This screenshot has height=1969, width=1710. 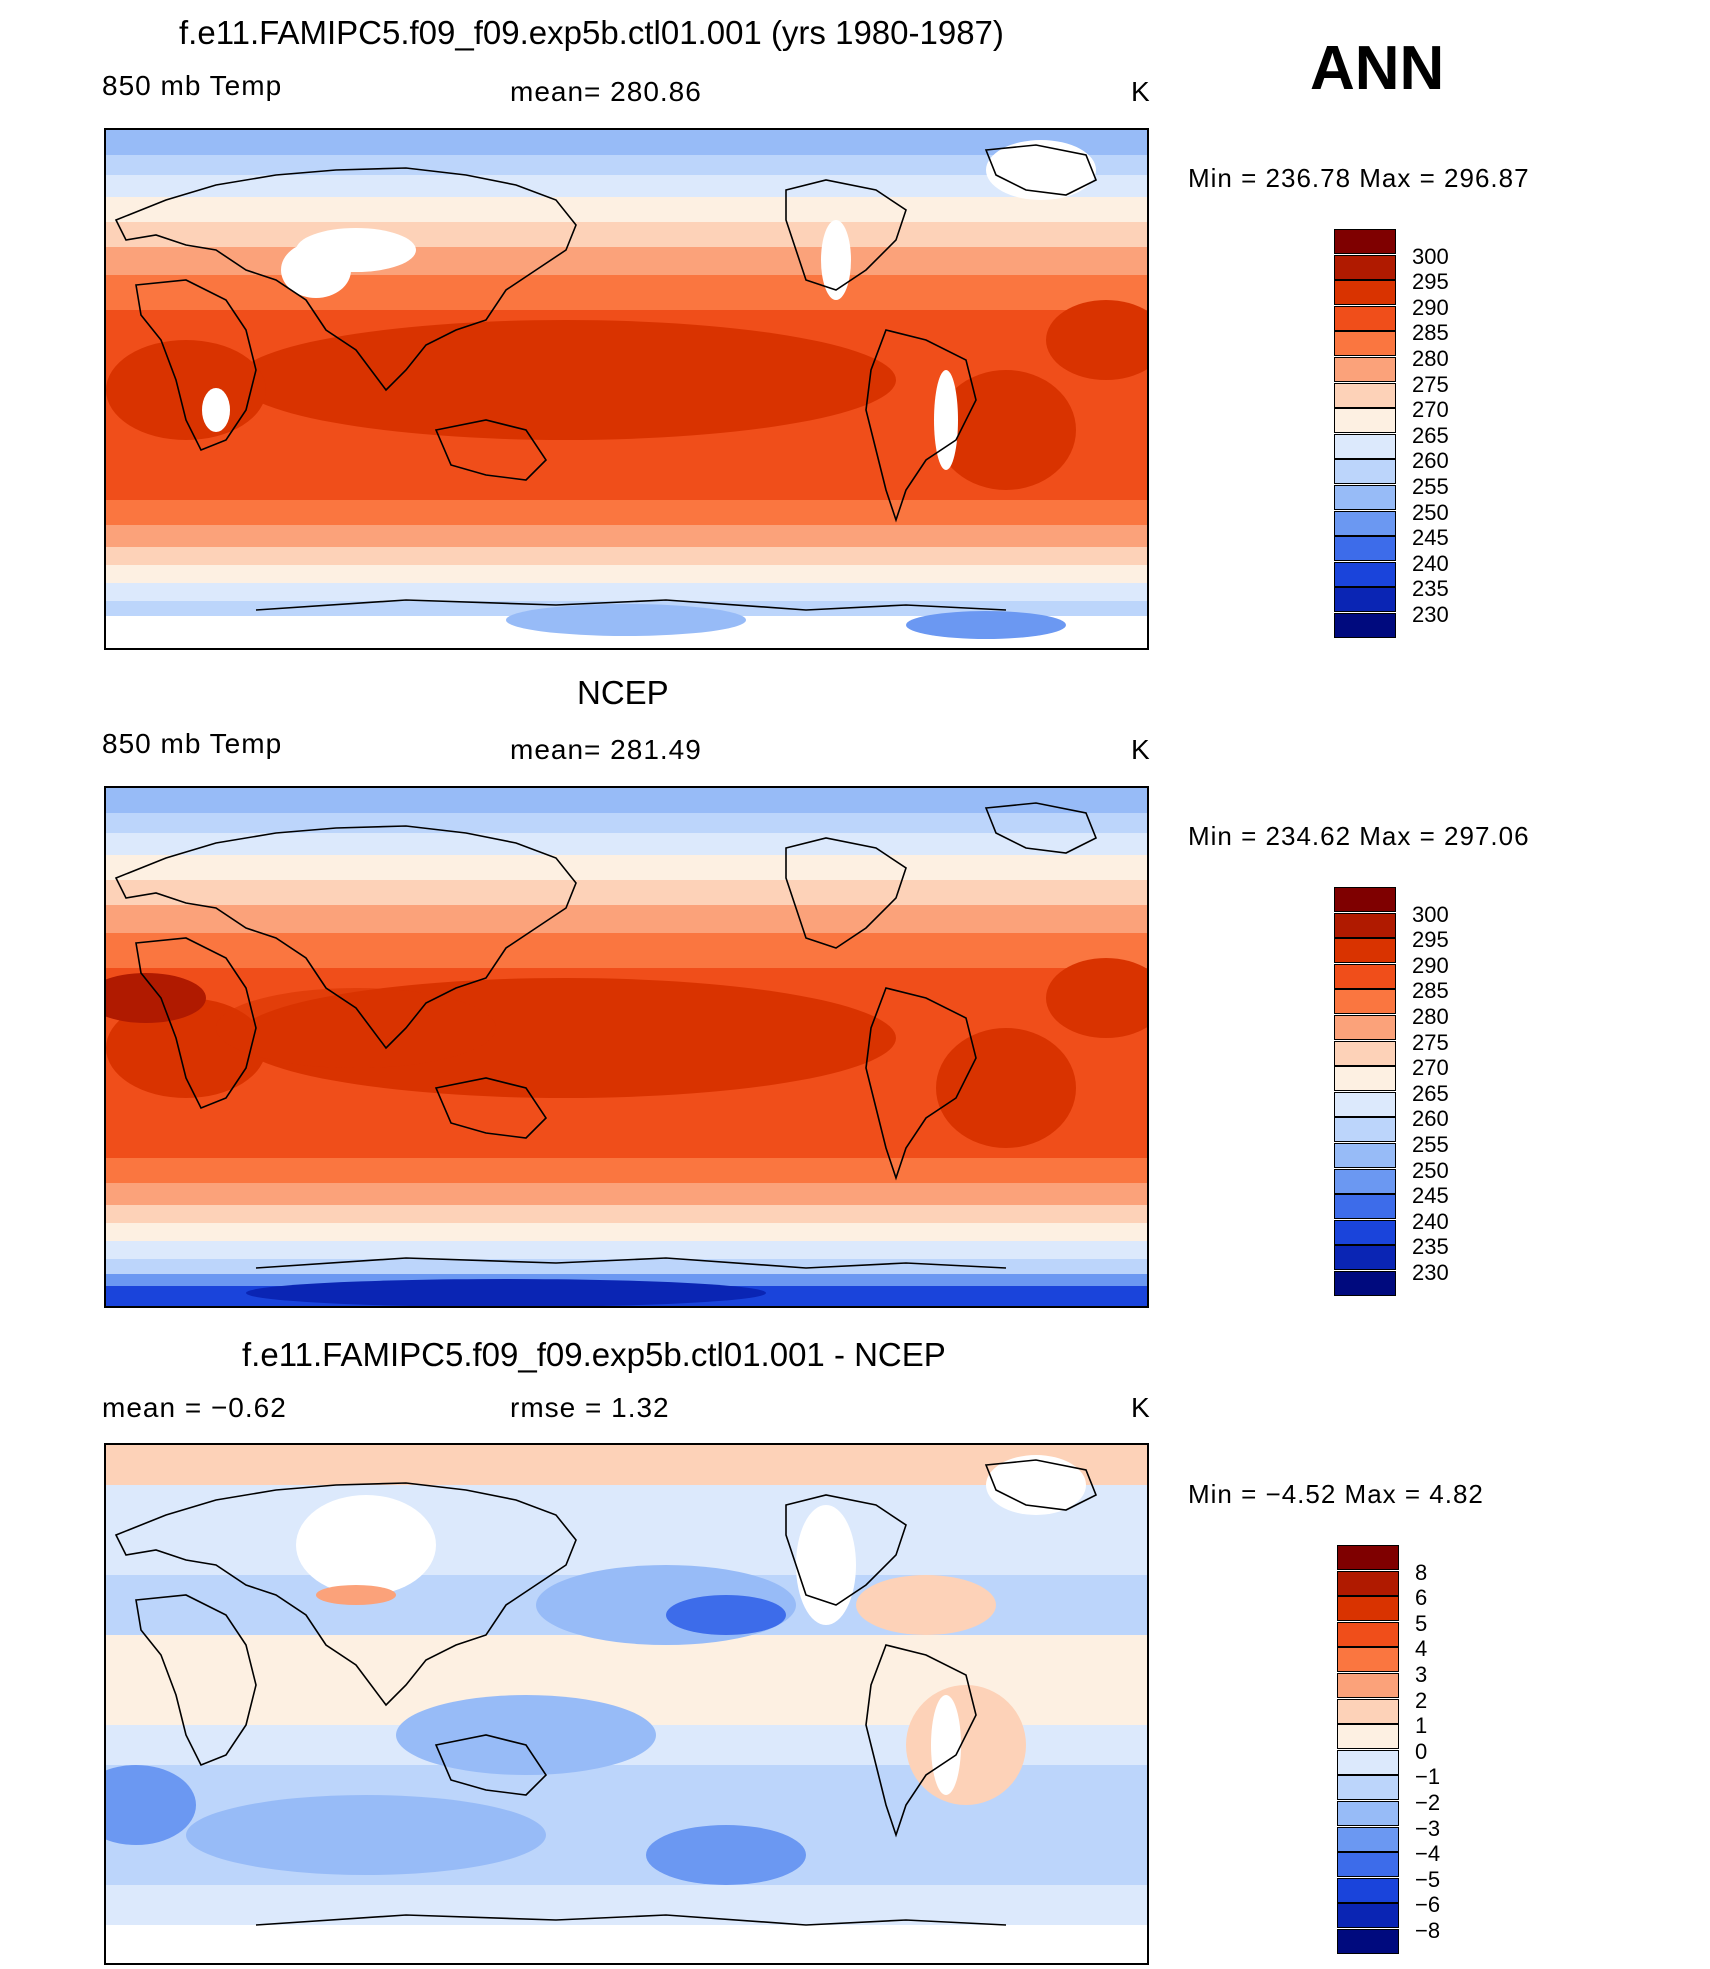 I want to click on colorbar-label: 5, so click(x=1421, y=1623).